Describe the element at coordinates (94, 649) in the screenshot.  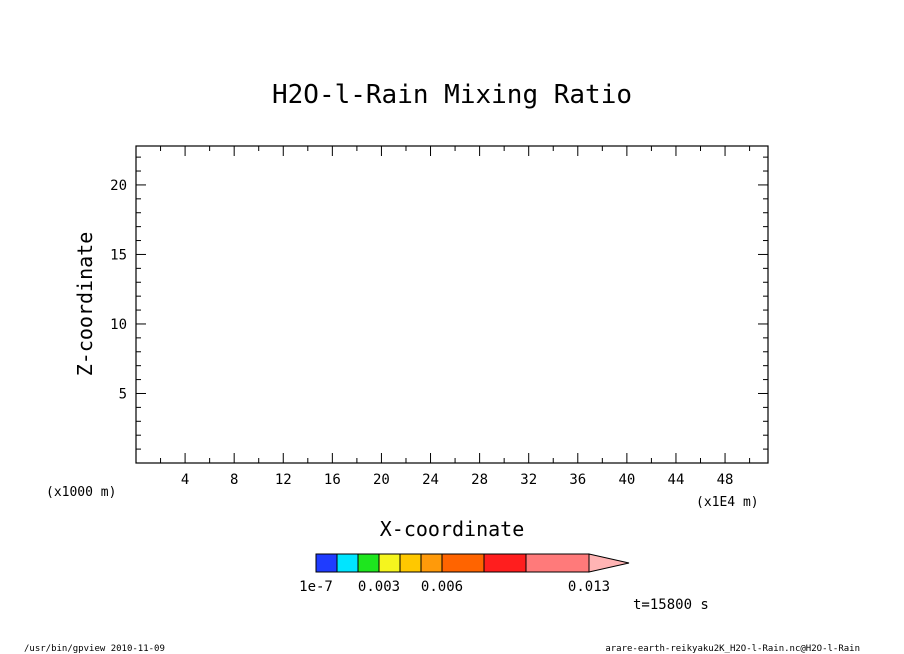
I see `footer-left: /usr/bin/gpview 2010-11-09` at that location.